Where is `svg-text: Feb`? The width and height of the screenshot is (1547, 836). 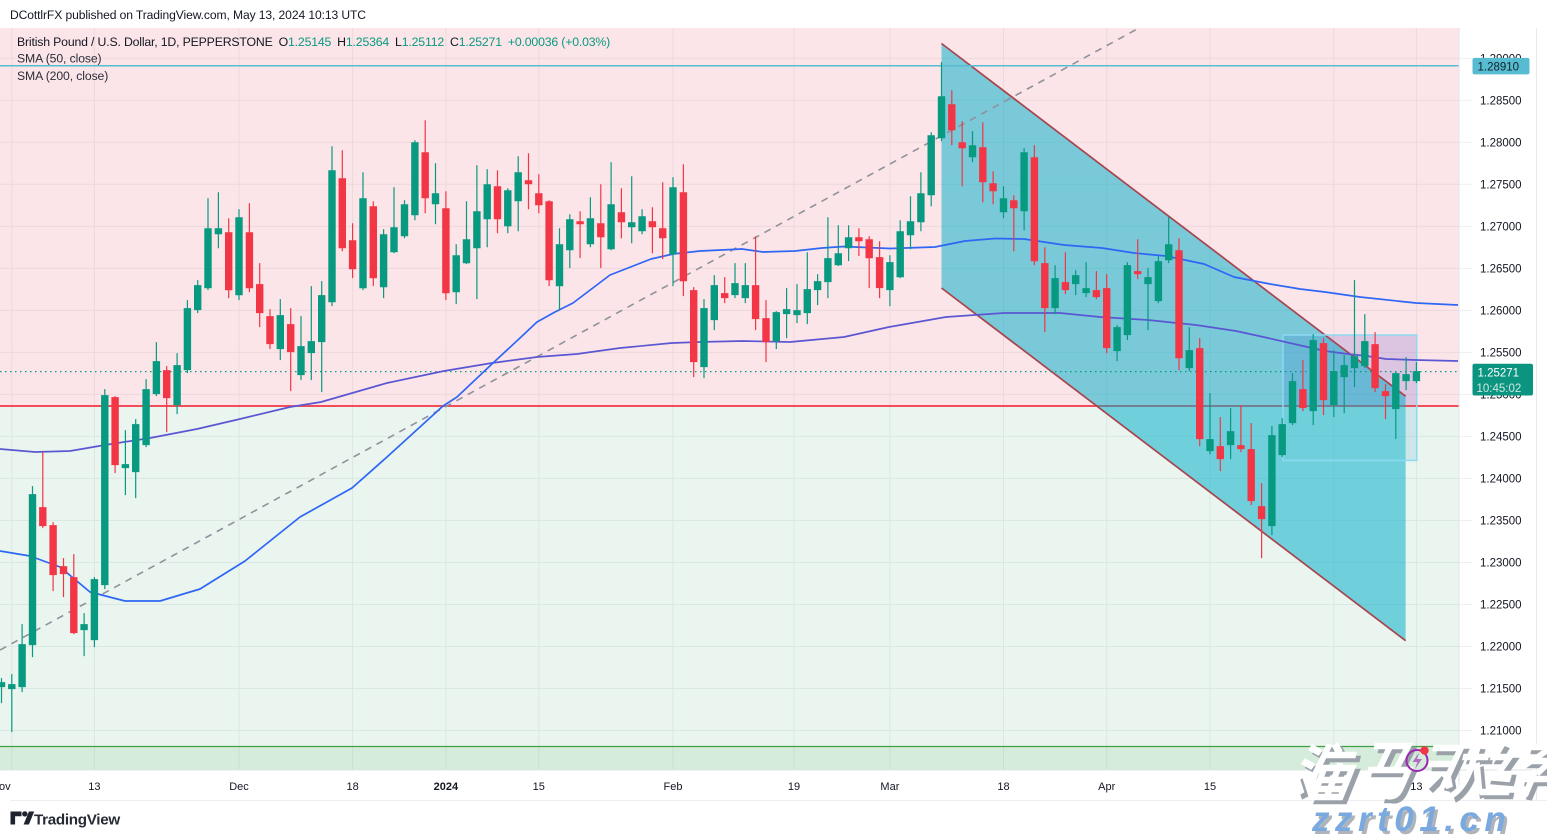 svg-text: Feb is located at coordinates (673, 787).